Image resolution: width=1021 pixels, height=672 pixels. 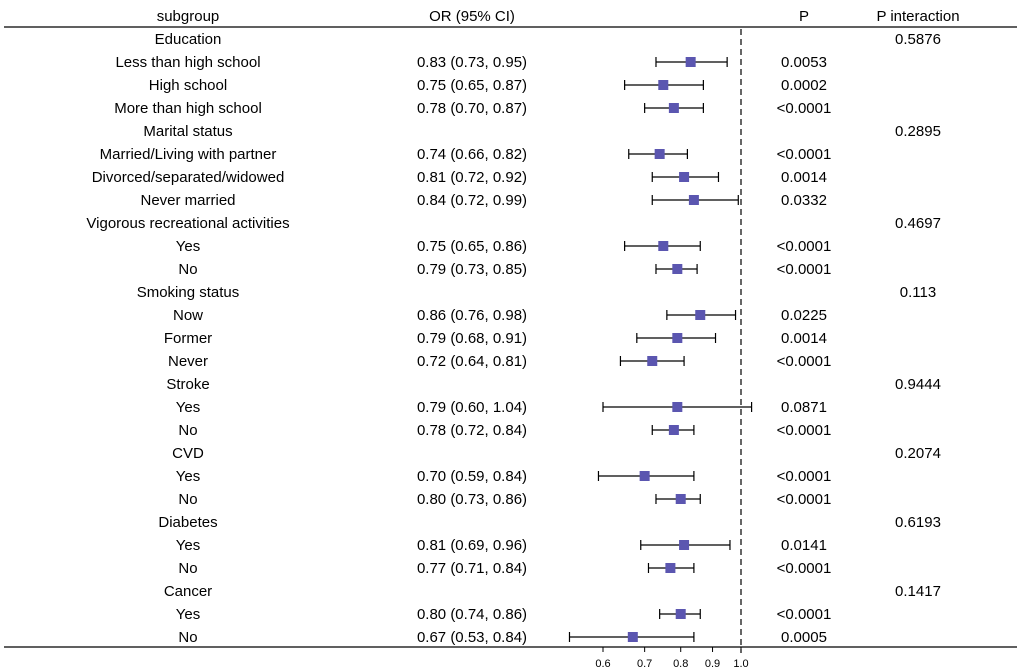 I want to click on group-label: Stroke, so click(x=187, y=384).